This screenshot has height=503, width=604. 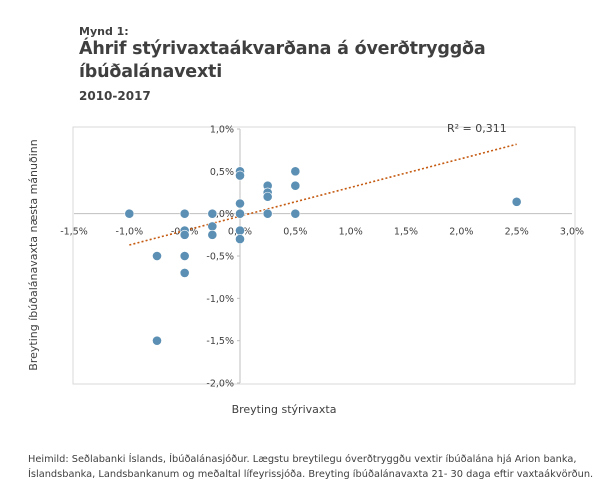 I want to click on r-squared-label: R² = 0,311, so click(x=477, y=128).